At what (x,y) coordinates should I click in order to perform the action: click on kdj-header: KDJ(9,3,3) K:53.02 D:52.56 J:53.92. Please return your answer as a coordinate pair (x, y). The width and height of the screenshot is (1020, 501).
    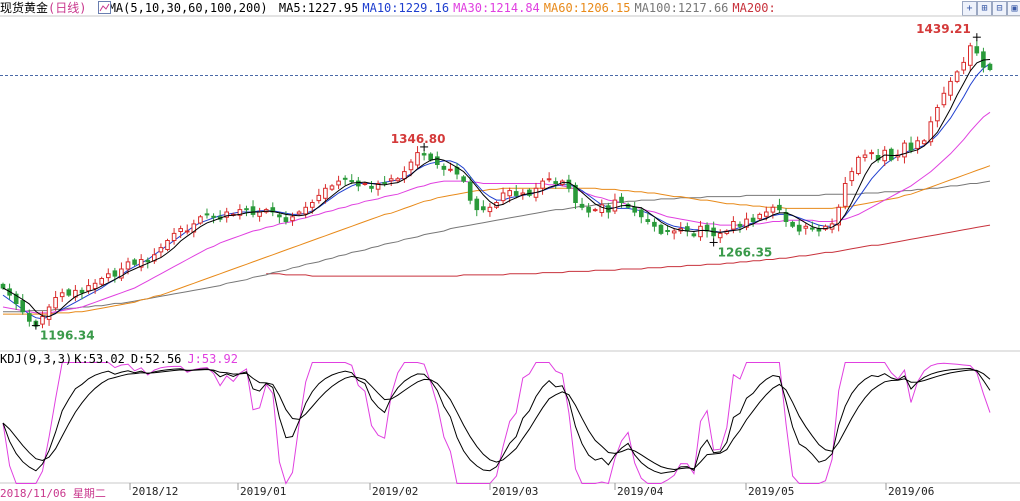
    Looking at the image, I should click on (125, 359).